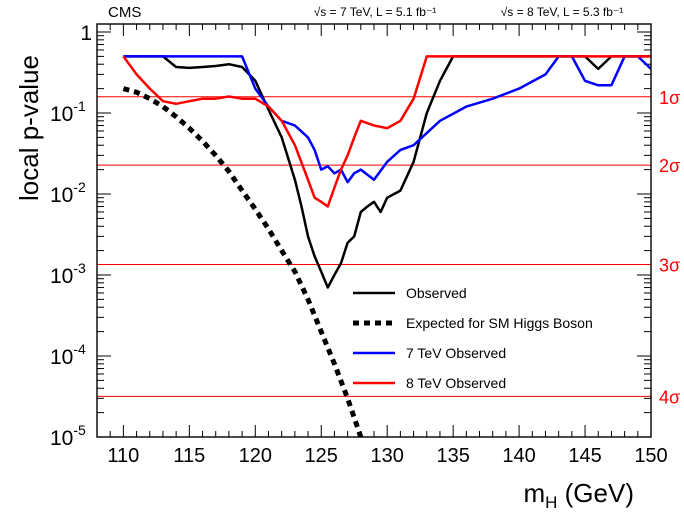  Describe the element at coordinates (669, 265) in the screenshot. I see `sigma-label-3: 3σ` at that location.